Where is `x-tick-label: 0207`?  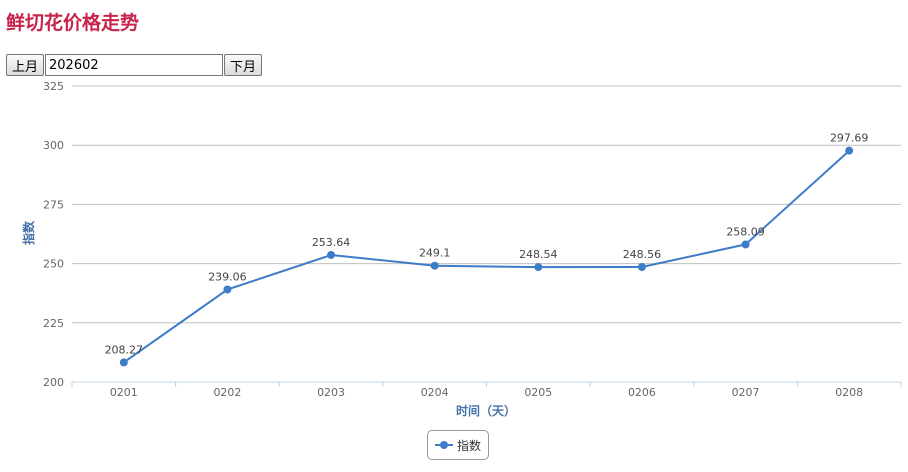
x-tick-label: 0207 is located at coordinates (746, 392).